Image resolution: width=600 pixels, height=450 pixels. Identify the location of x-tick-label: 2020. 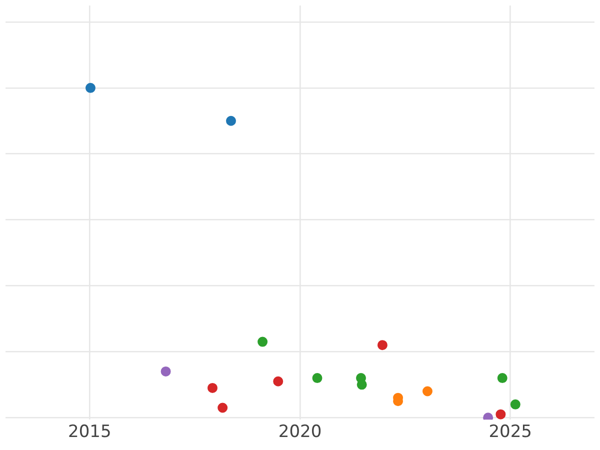
(300, 432).